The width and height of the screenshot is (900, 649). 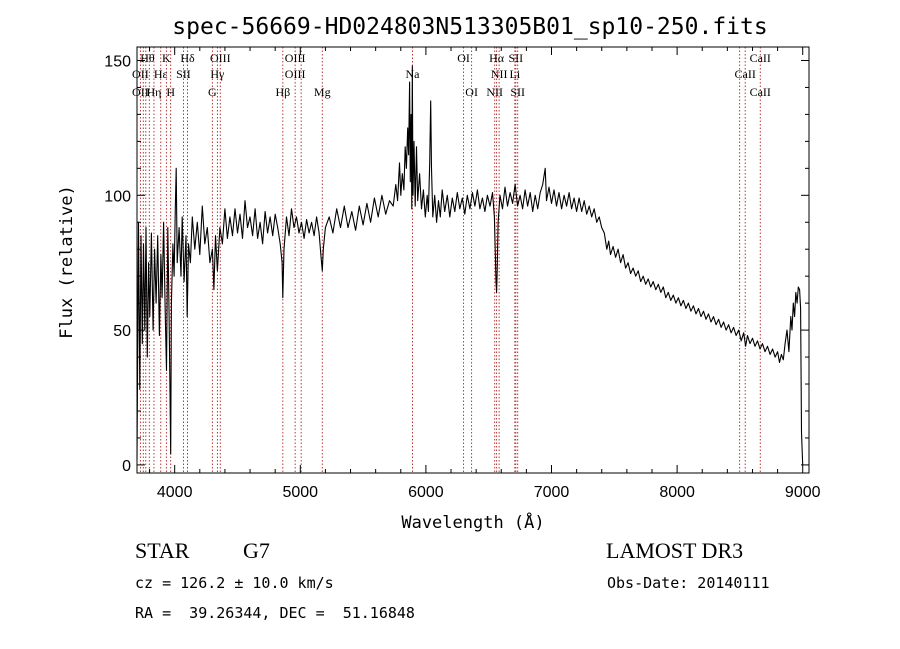 What do you see at coordinates (688, 583) in the screenshot?
I see `obs-date: Obs-Date: 20140111` at bounding box center [688, 583].